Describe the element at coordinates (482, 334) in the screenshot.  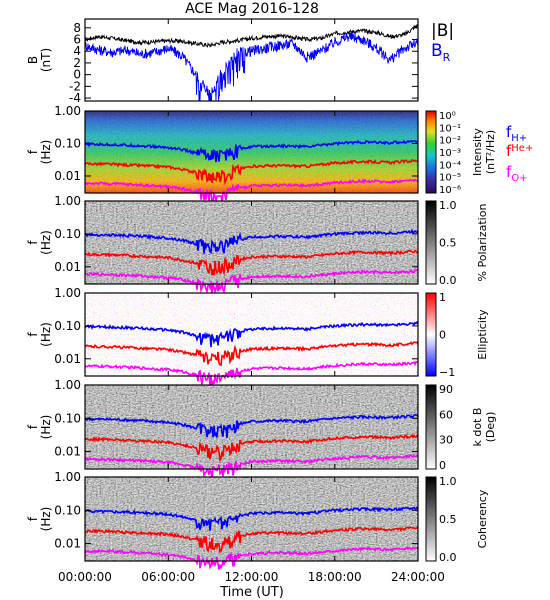
I see `colorbar-label: Ellipticity` at that location.